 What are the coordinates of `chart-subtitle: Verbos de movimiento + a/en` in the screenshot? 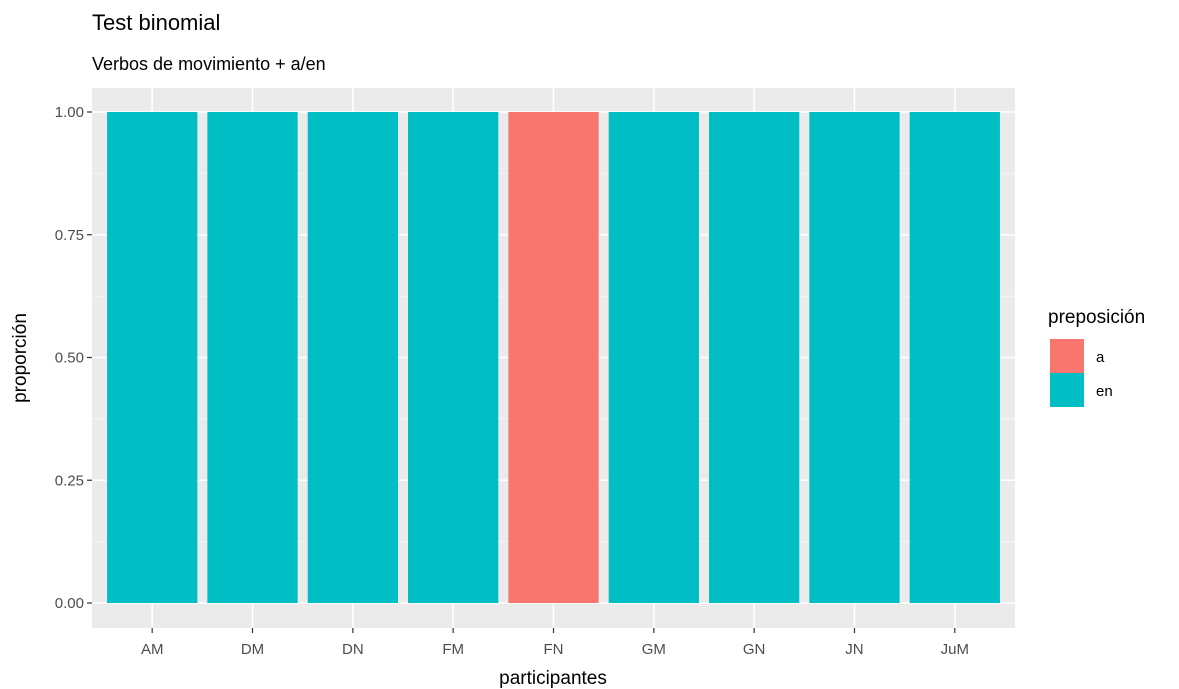 It's located at (209, 64).